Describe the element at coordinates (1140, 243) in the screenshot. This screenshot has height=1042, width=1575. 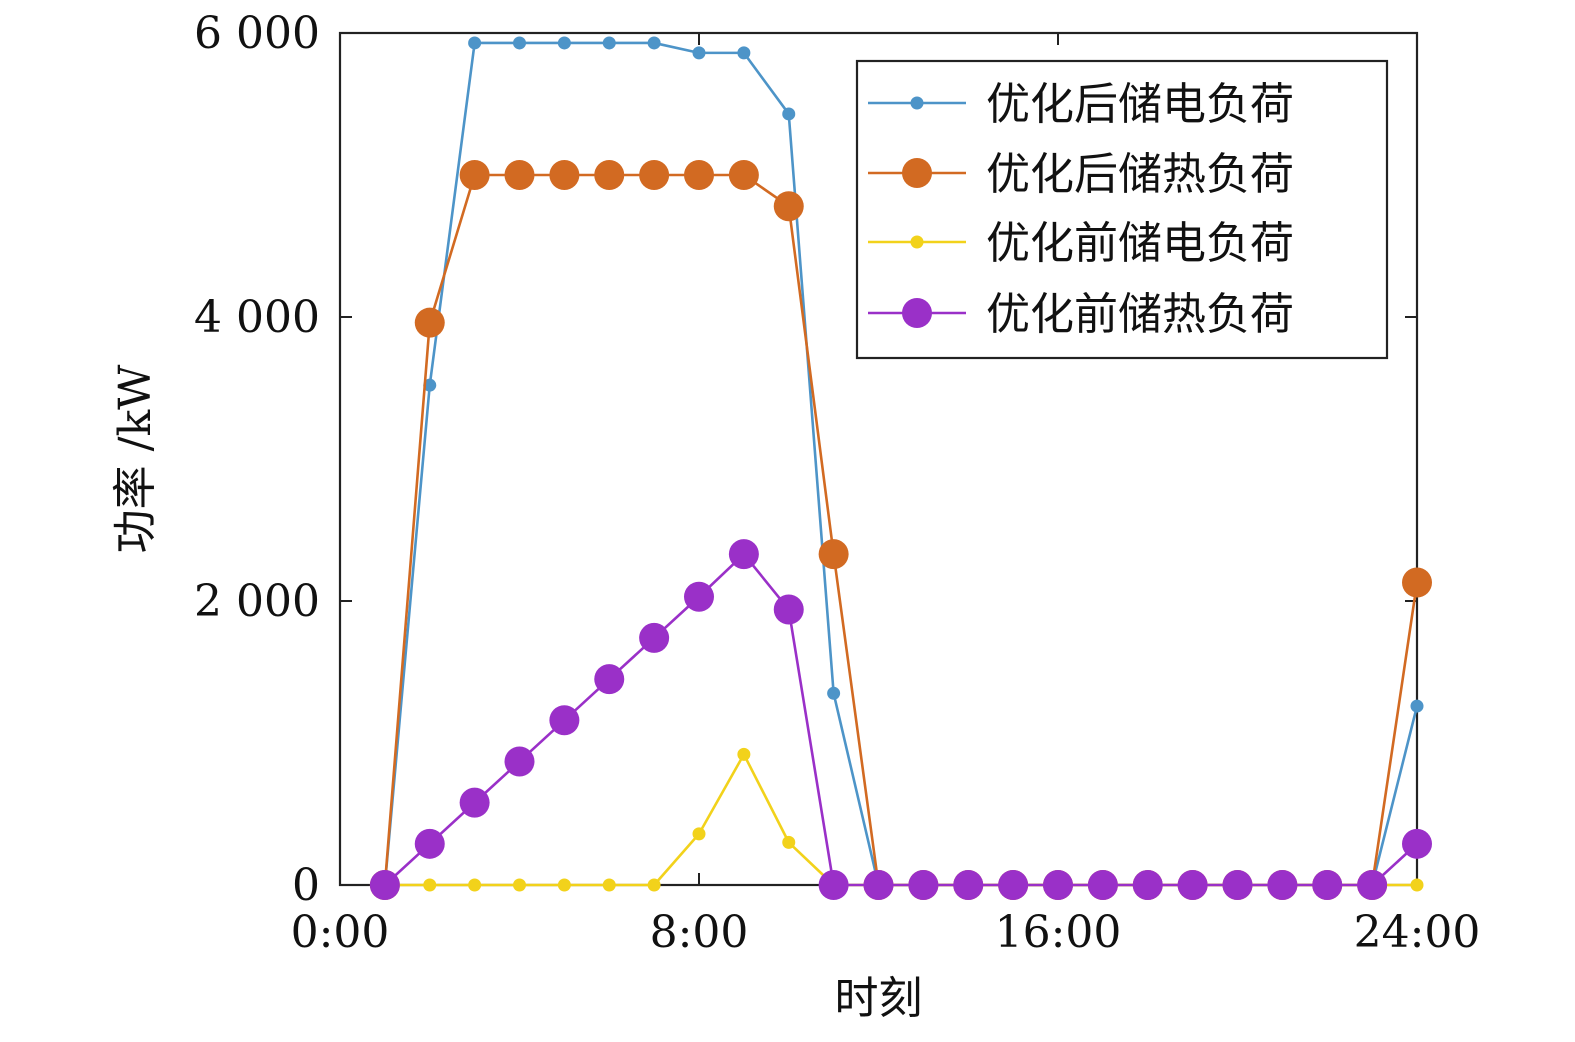
I see `legend-label: 优化前储电负荷` at that location.